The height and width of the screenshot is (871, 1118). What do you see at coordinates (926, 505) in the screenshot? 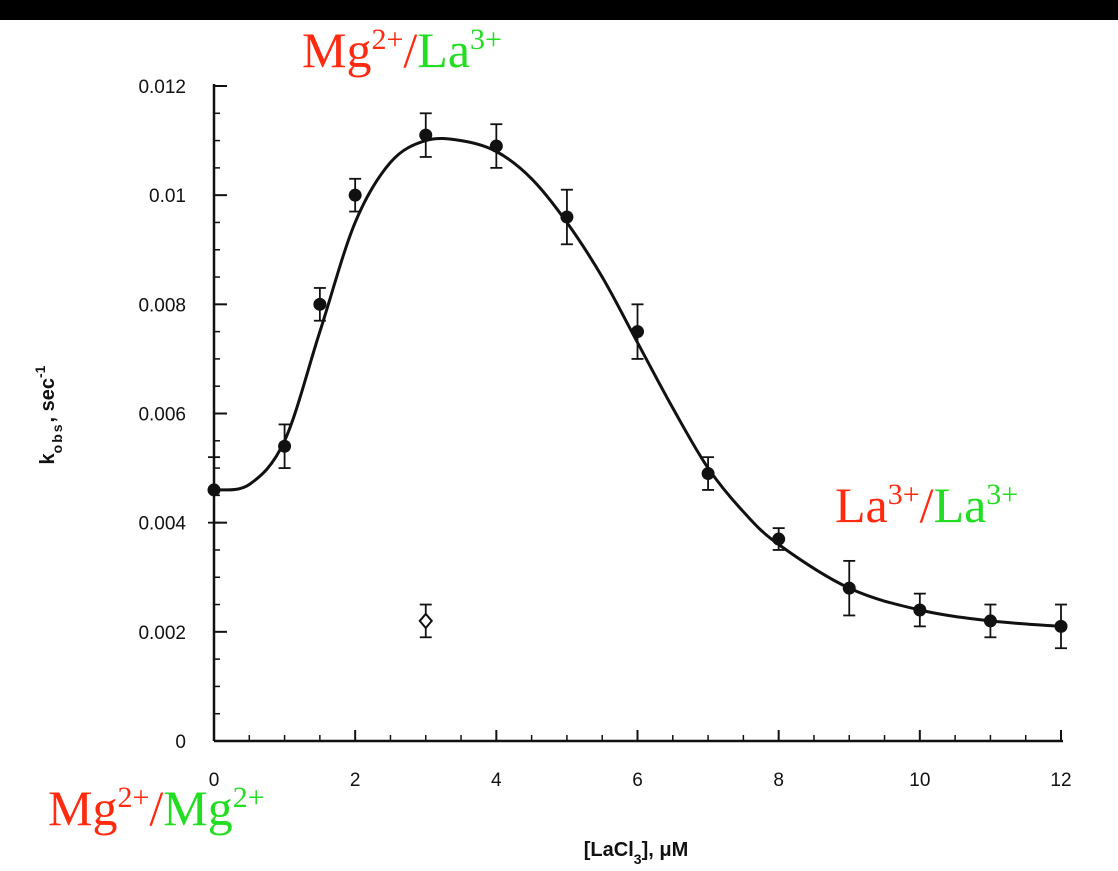
I see `annotation-right: La3+/La3+` at bounding box center [926, 505].